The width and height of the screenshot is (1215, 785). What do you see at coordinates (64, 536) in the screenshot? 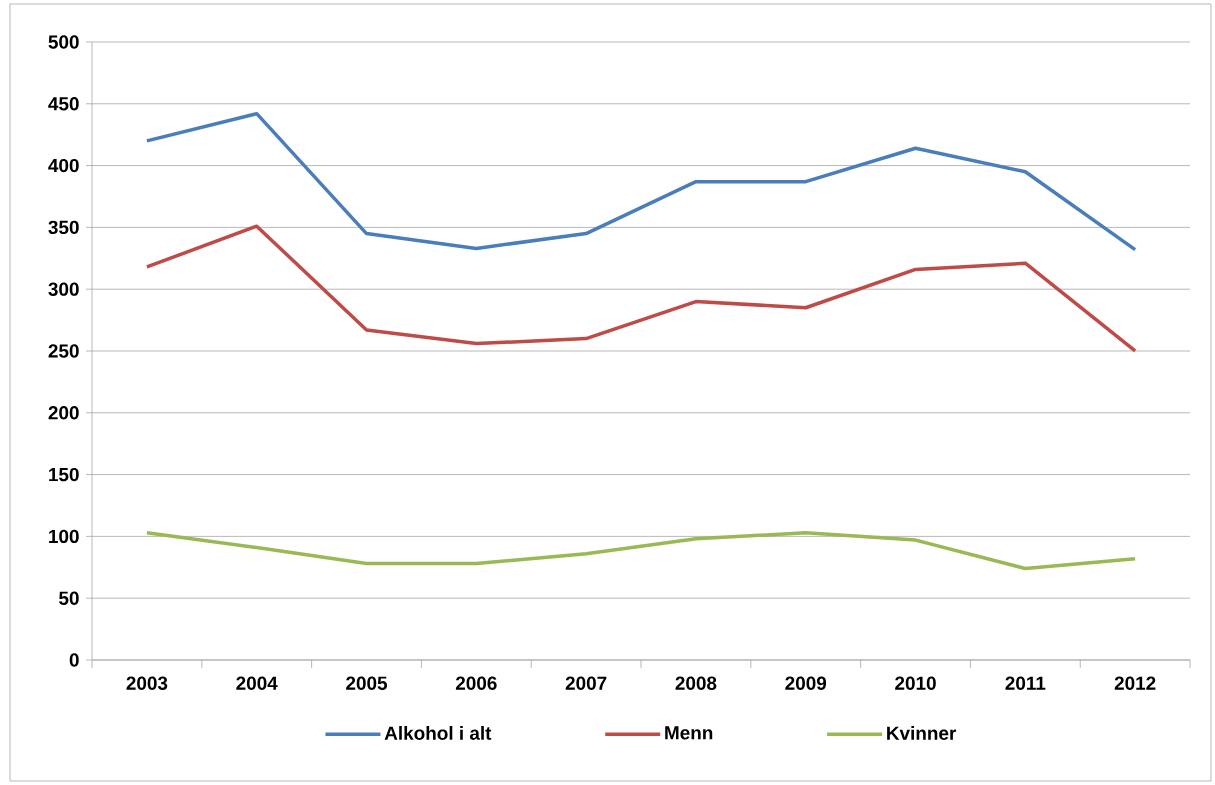
I see `y-tick-label: 100` at bounding box center [64, 536].